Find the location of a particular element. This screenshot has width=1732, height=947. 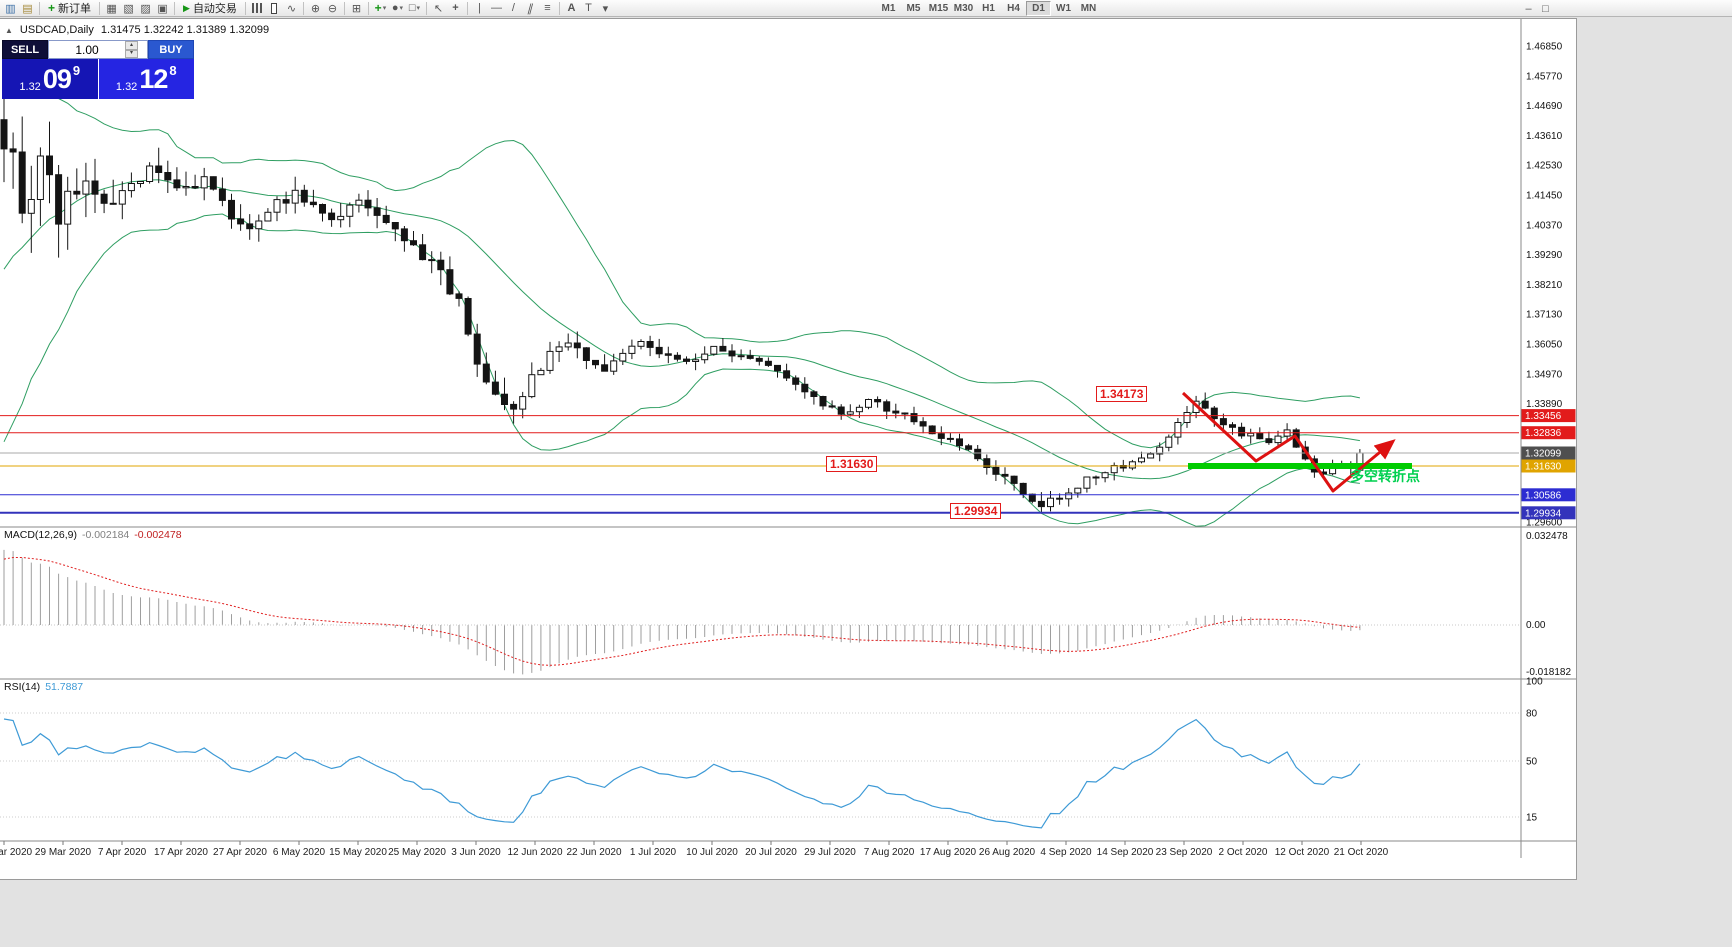

svg-text: 1.29934 is located at coordinates (1543, 513).